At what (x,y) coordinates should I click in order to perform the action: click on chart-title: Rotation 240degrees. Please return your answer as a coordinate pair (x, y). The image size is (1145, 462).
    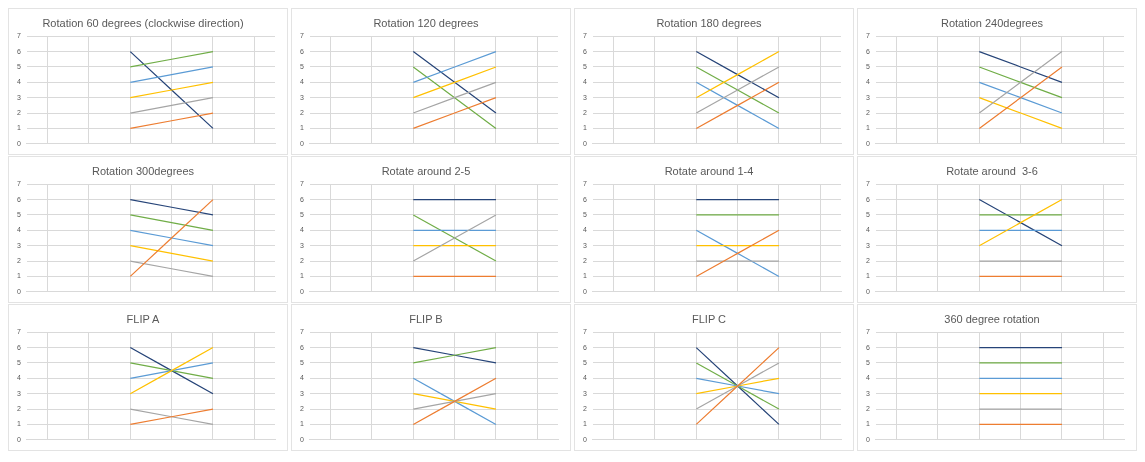
    Looking at the image, I should click on (992, 22).